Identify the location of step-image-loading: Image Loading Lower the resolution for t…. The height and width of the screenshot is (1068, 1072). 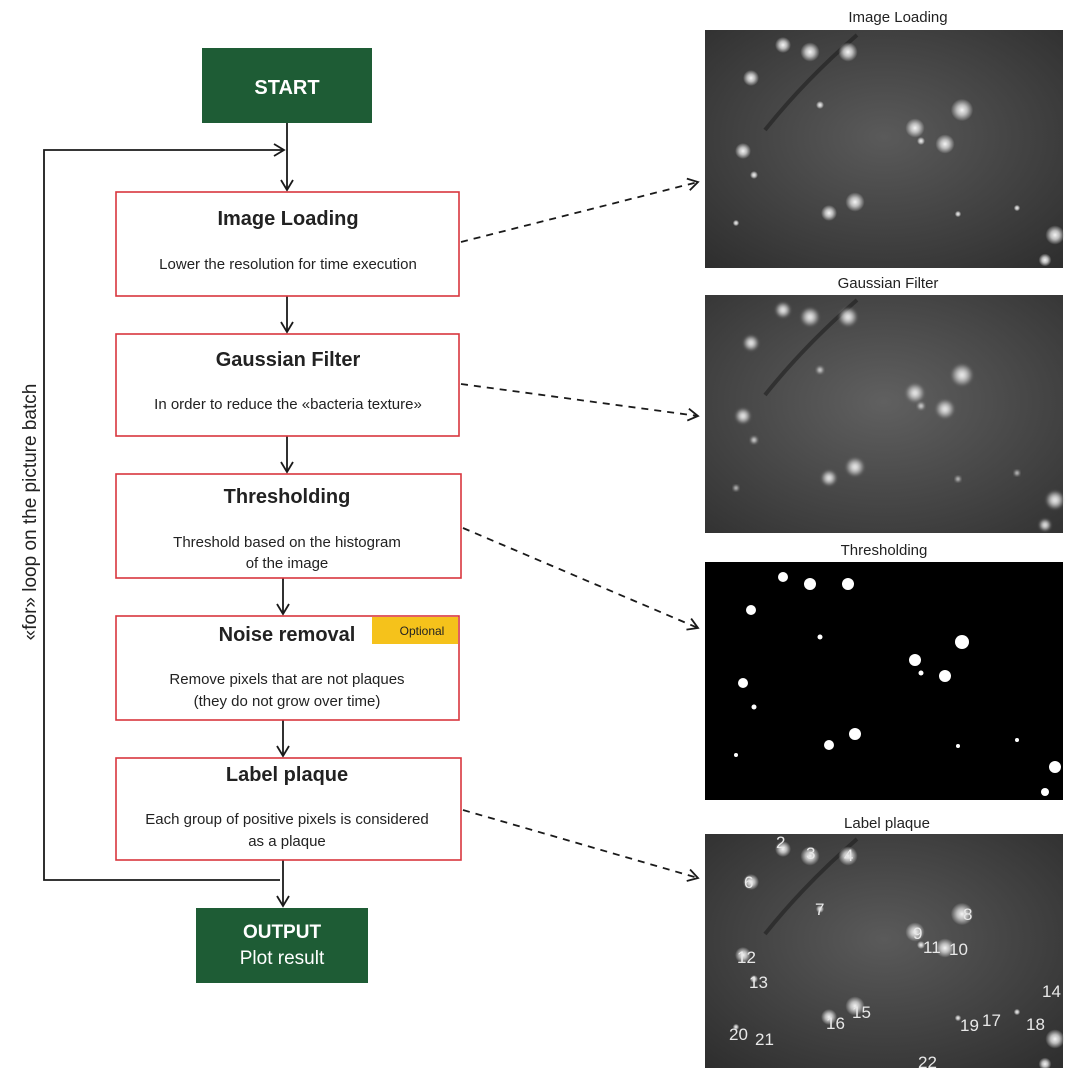
(287, 244).